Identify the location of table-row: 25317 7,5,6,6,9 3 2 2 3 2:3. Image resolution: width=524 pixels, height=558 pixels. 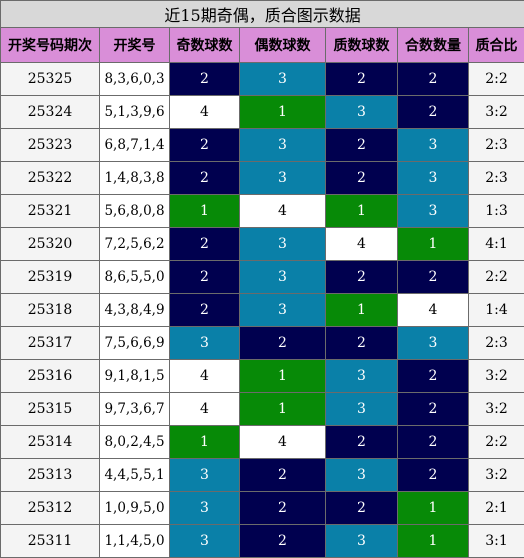
(262, 343).